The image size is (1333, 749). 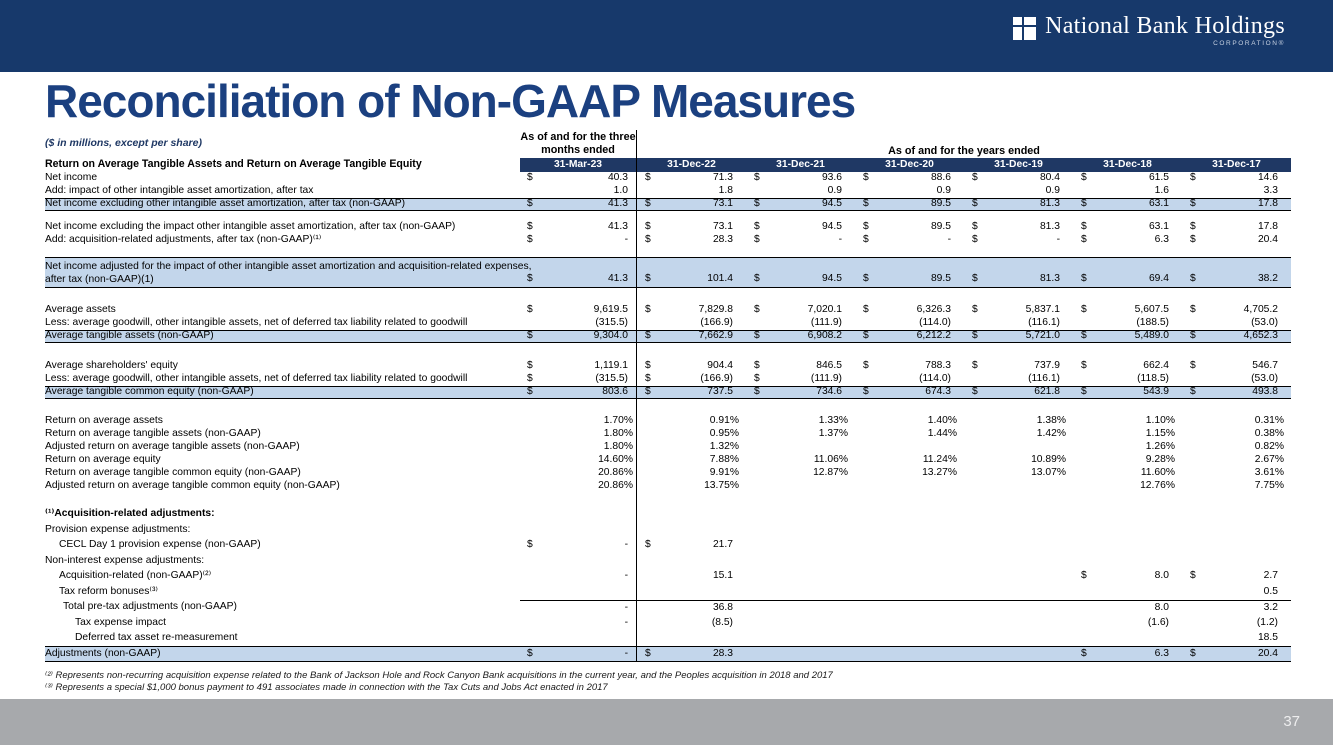 What do you see at coordinates (118, 529) in the screenshot?
I see `row-label: Provision expense adjustments:` at bounding box center [118, 529].